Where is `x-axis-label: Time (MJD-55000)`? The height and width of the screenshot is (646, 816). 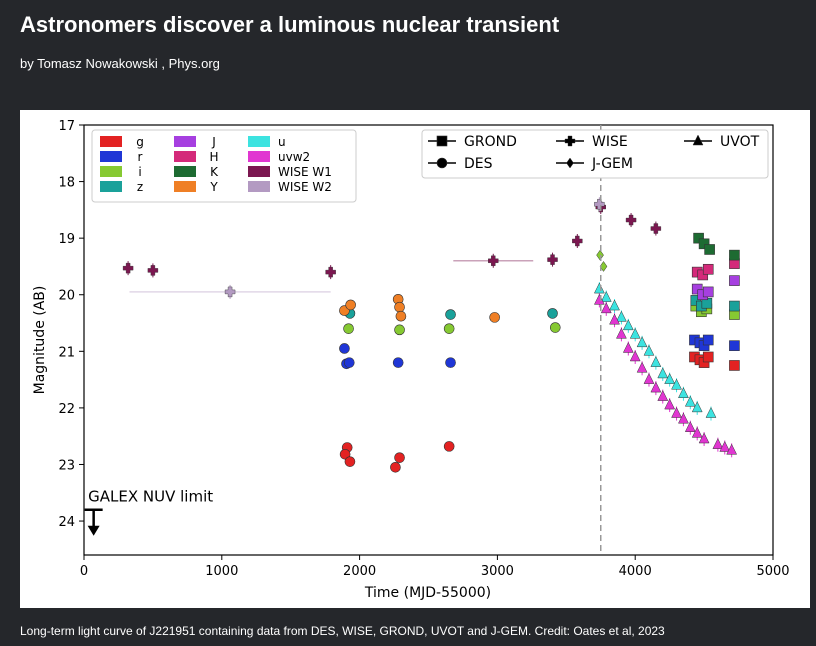
x-axis-label: Time (MJD-55000) is located at coordinates (427, 593).